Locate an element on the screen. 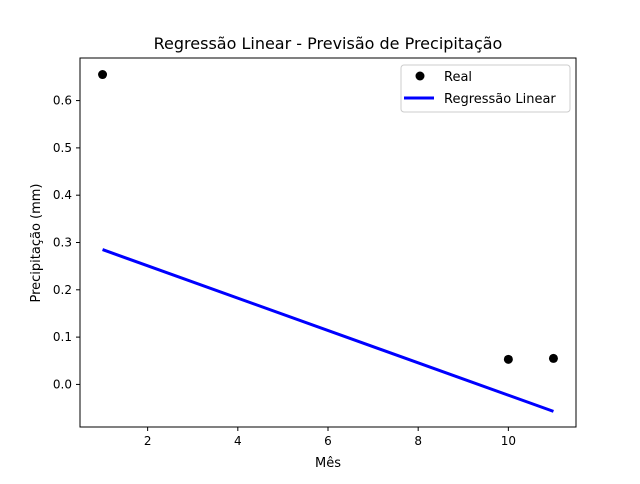 The width and height of the screenshot is (640, 484). y-axis-label: Precipitação (mm) is located at coordinates (36, 242).